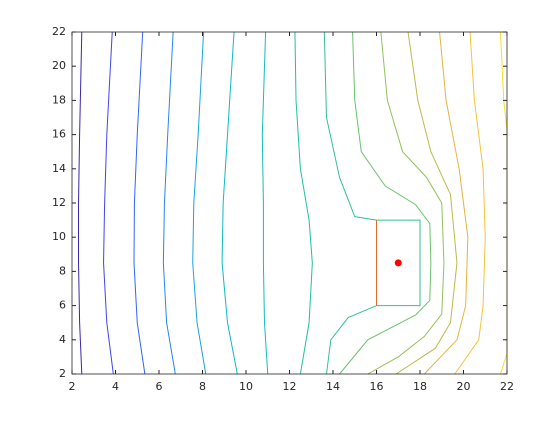 This screenshot has height=424, width=560. What do you see at coordinates (62, 305) in the screenshot?
I see `y-tick-label: 6` at bounding box center [62, 305].